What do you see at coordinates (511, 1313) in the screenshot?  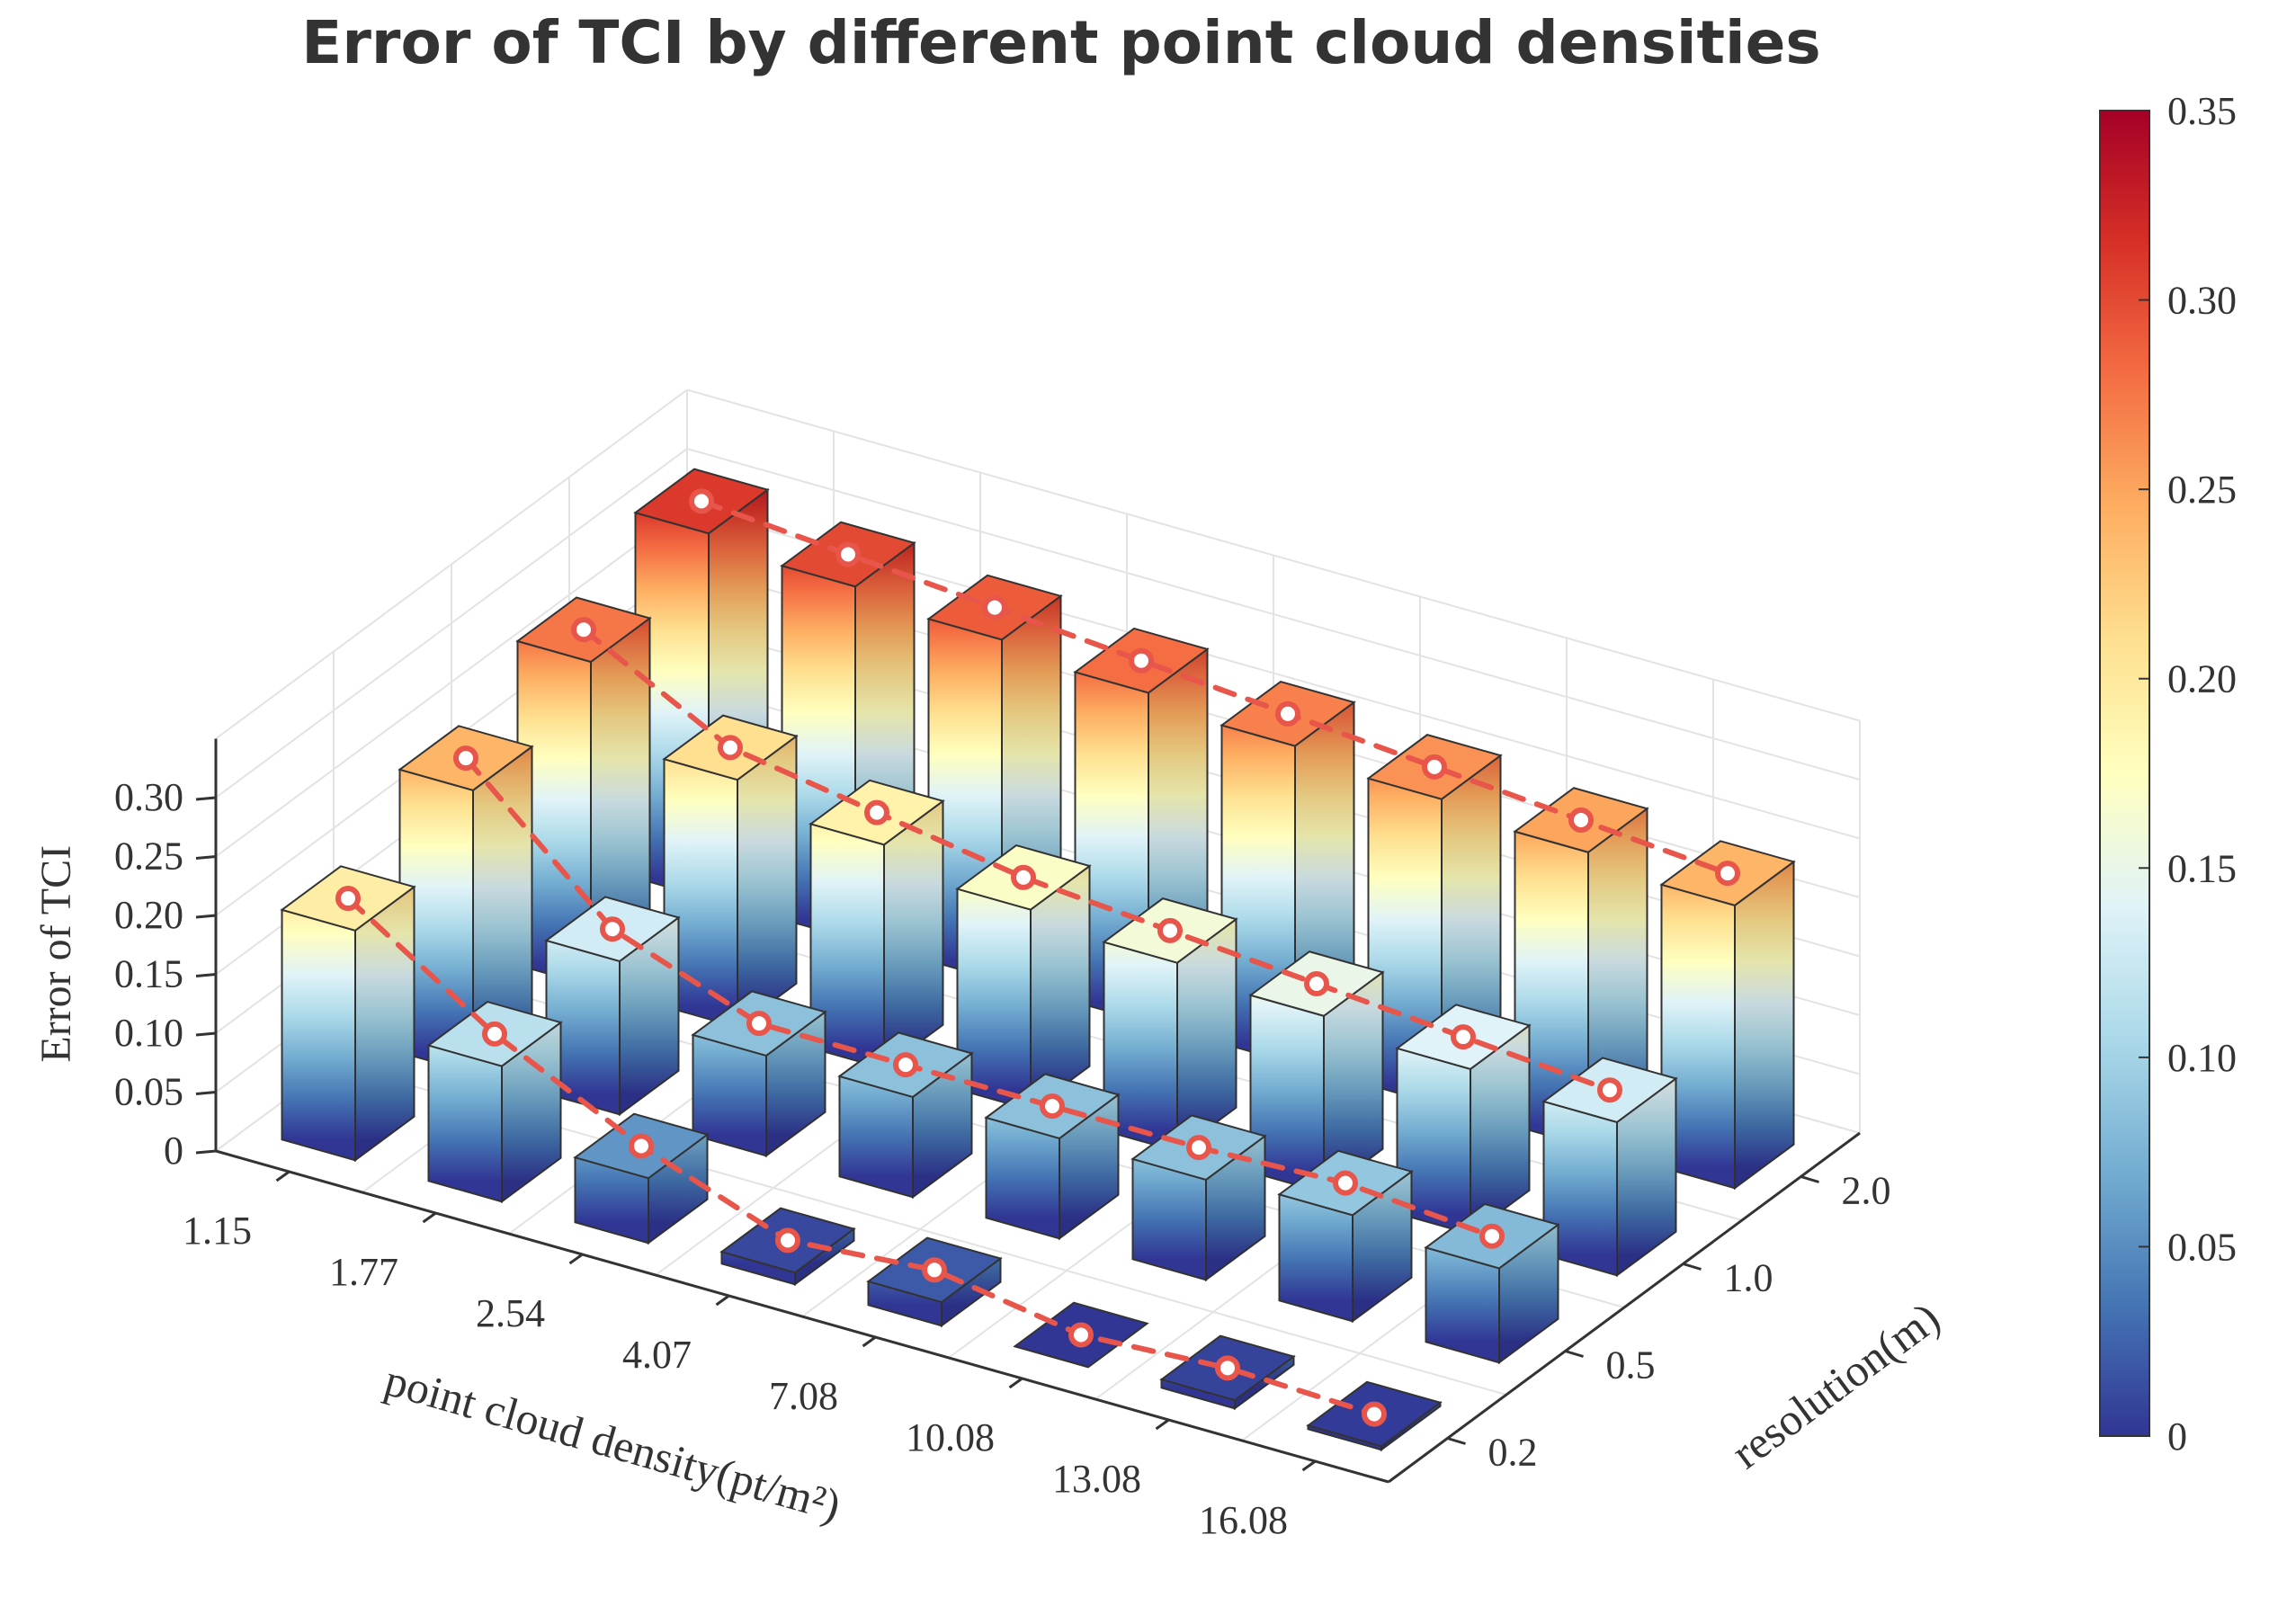 I see `x-tick-label: 2.54` at bounding box center [511, 1313].